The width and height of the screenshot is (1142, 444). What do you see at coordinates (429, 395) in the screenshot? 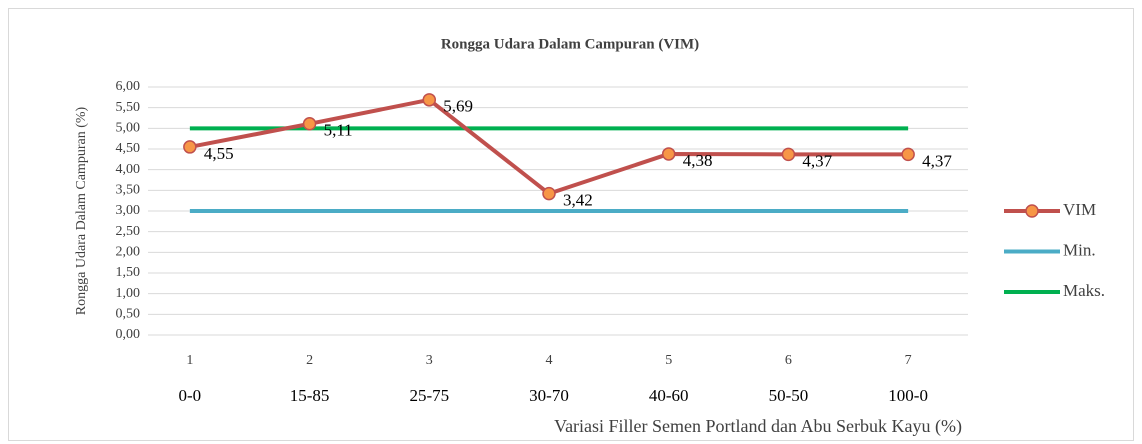
I see `x-sublabel: 25-75` at bounding box center [429, 395].